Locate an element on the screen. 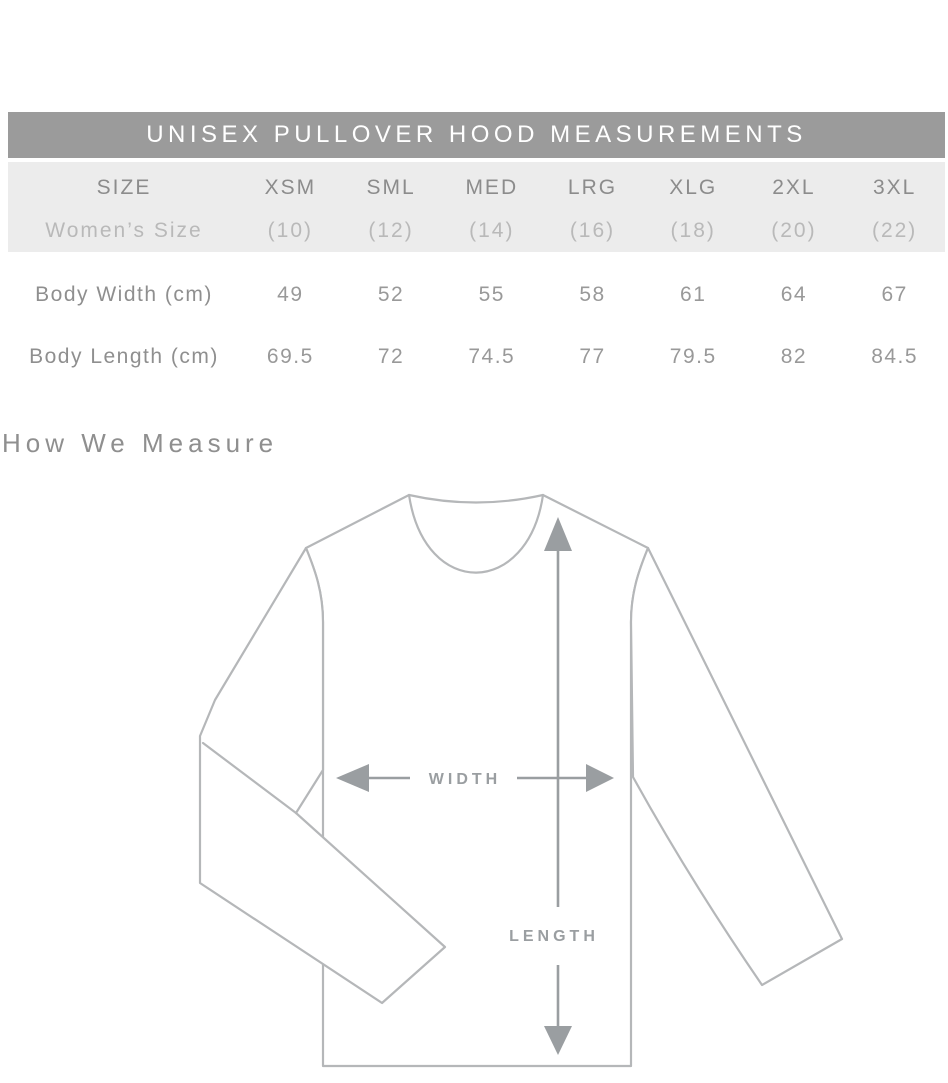  womens-size-row-label: Women’s Size is located at coordinates (124, 230).